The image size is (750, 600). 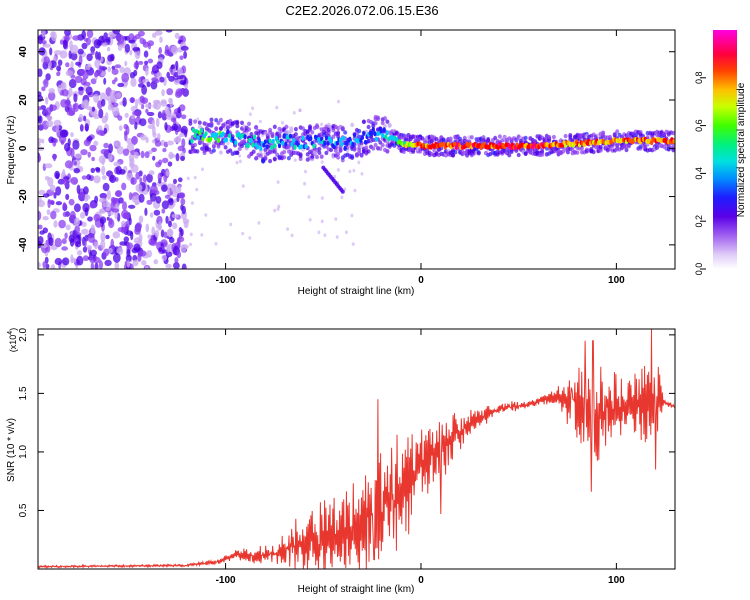 I want to click on spectrogram-y-tick-label: 0, so click(x=23, y=148).